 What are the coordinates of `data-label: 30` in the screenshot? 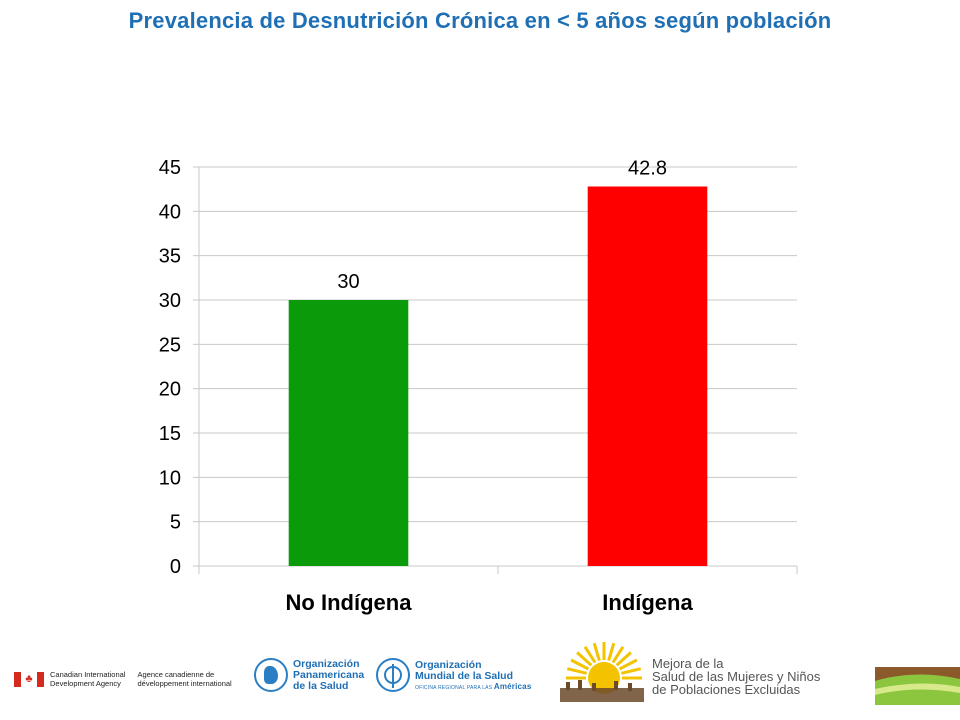 It's located at (348, 282).